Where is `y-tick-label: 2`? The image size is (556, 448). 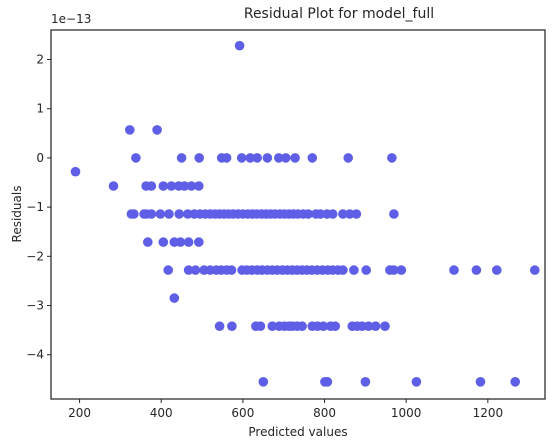
y-tick-label: 2 is located at coordinates (40, 60).